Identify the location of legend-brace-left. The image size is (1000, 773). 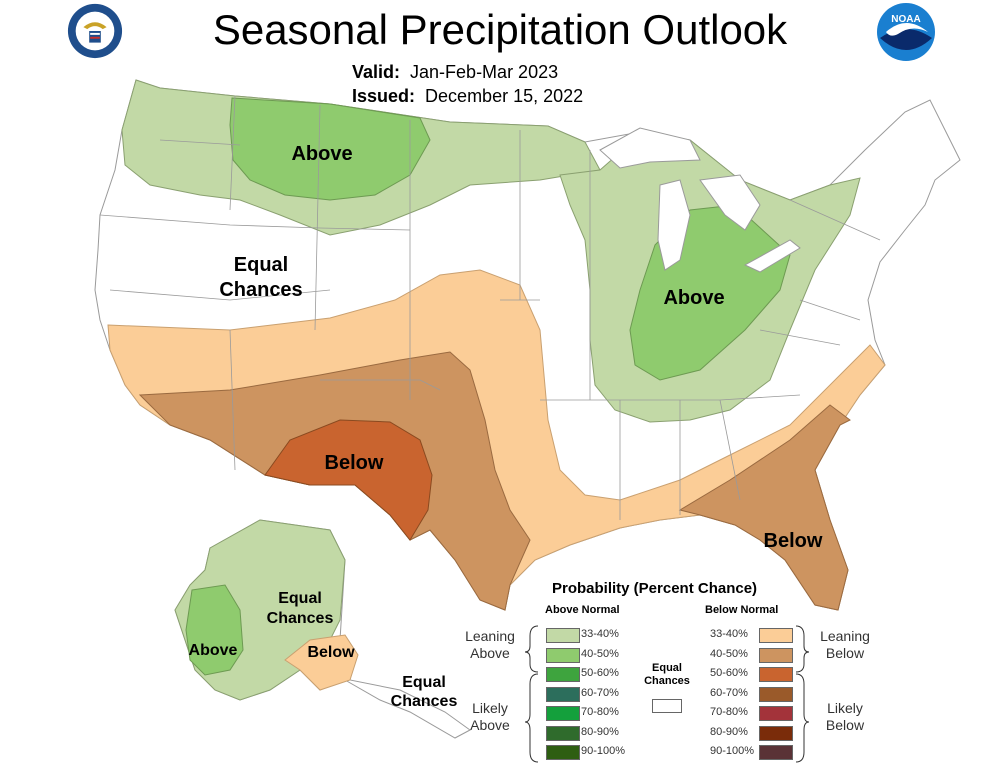
(531, 694).